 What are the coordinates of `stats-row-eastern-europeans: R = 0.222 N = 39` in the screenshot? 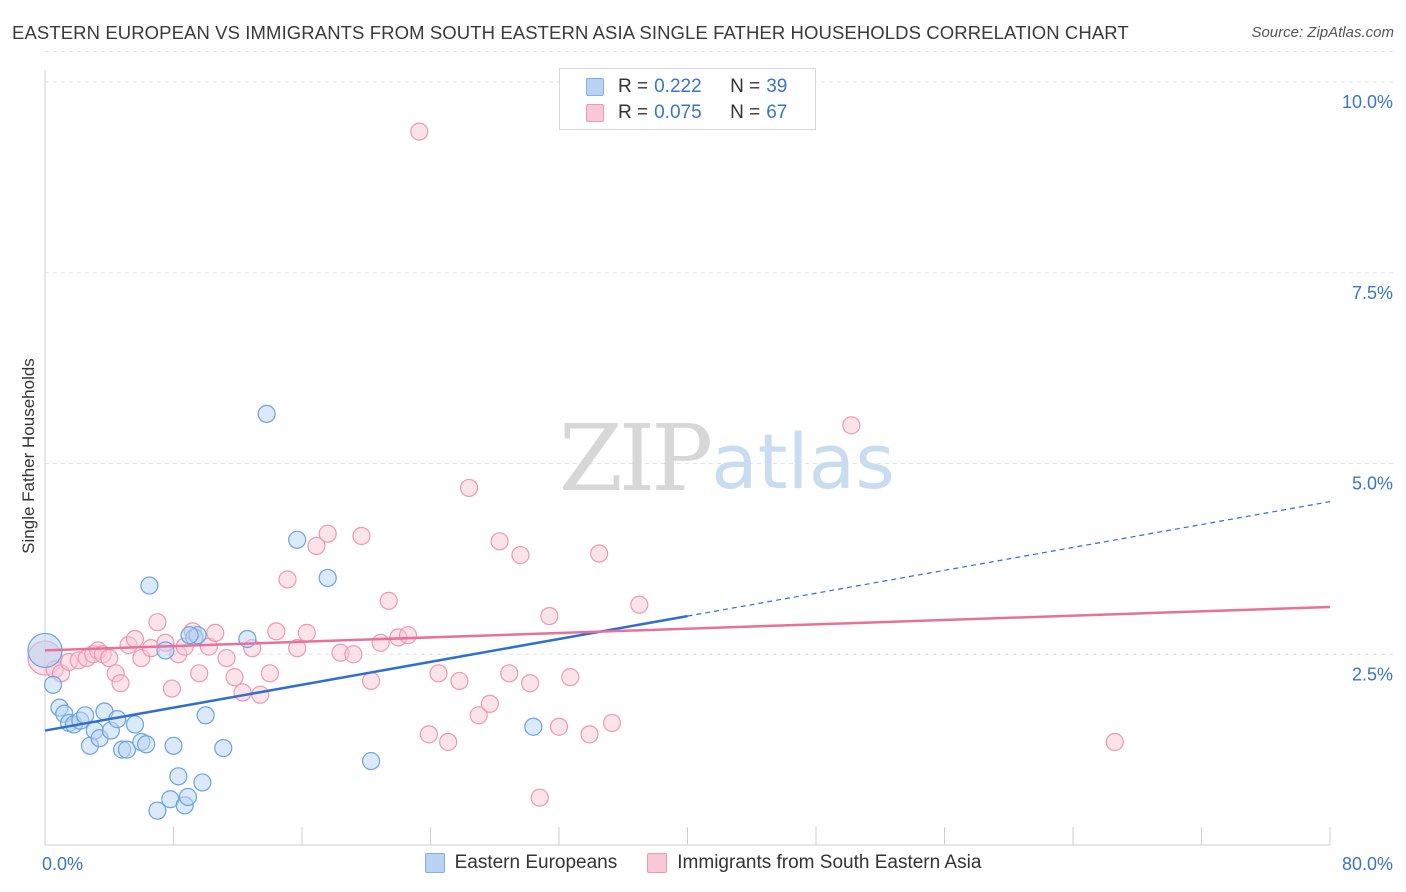 It's located at (686, 87).